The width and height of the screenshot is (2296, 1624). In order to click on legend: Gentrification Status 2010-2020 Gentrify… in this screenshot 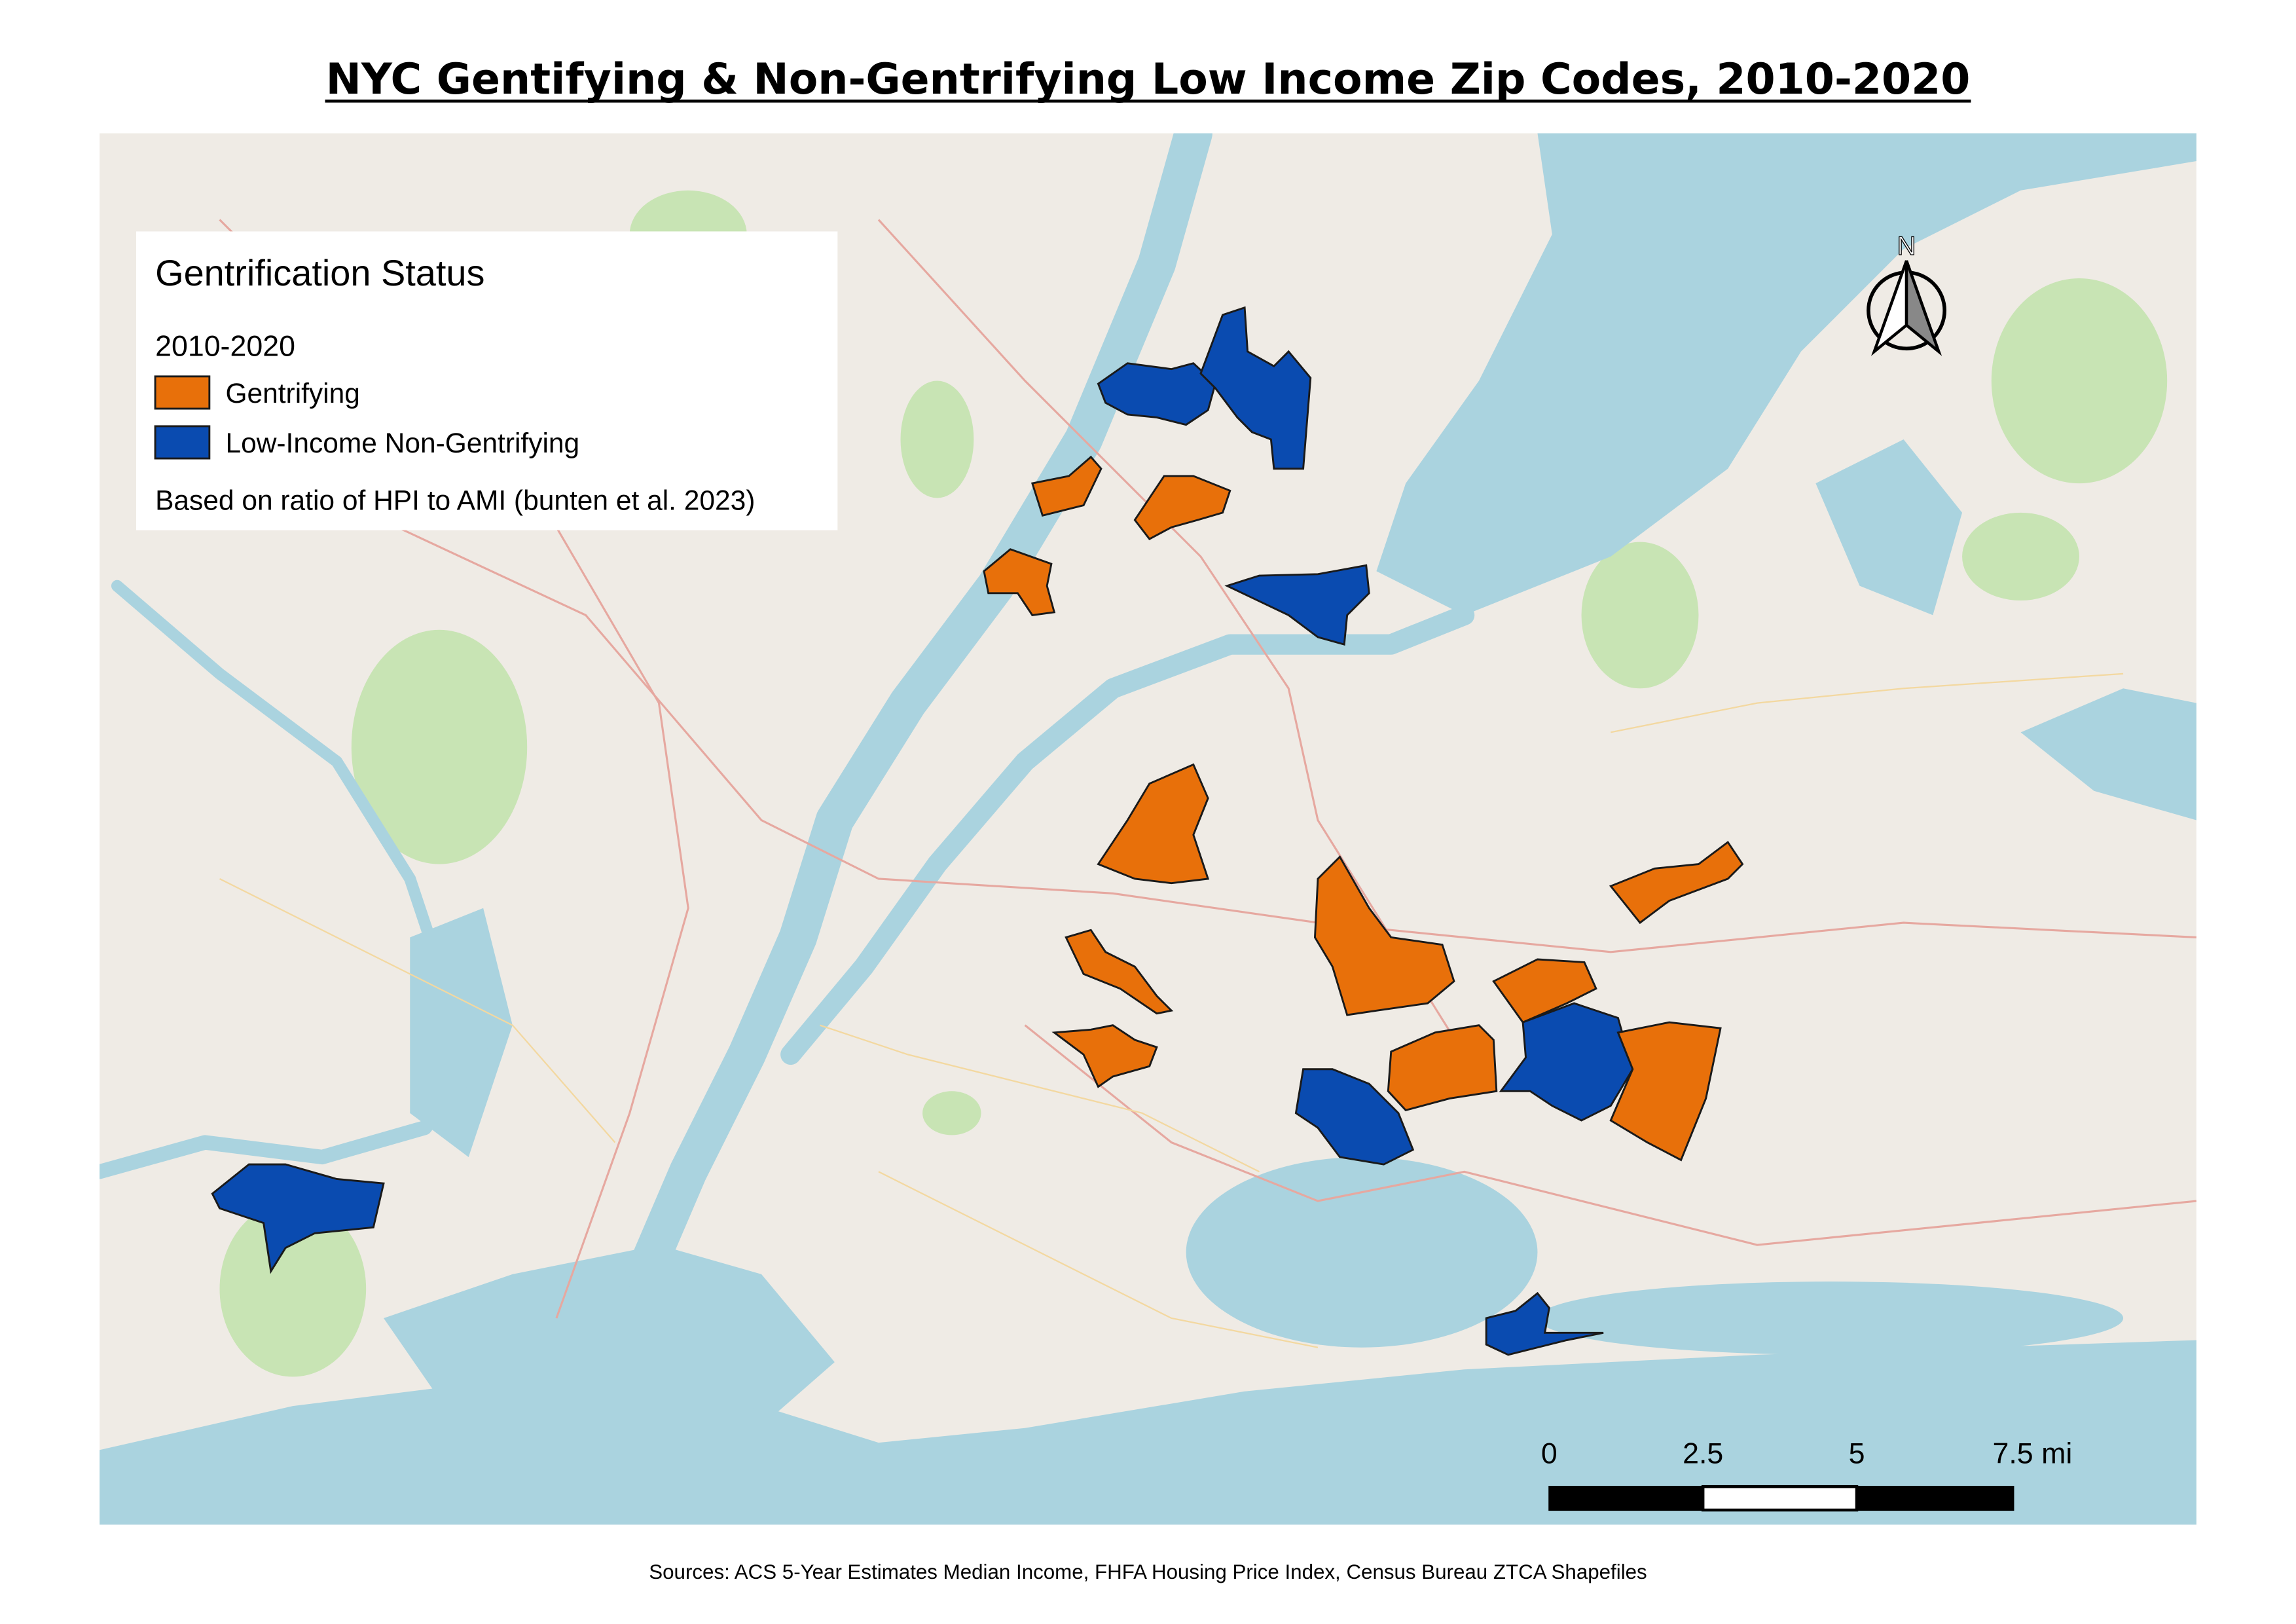, I will do `click(487, 380)`.